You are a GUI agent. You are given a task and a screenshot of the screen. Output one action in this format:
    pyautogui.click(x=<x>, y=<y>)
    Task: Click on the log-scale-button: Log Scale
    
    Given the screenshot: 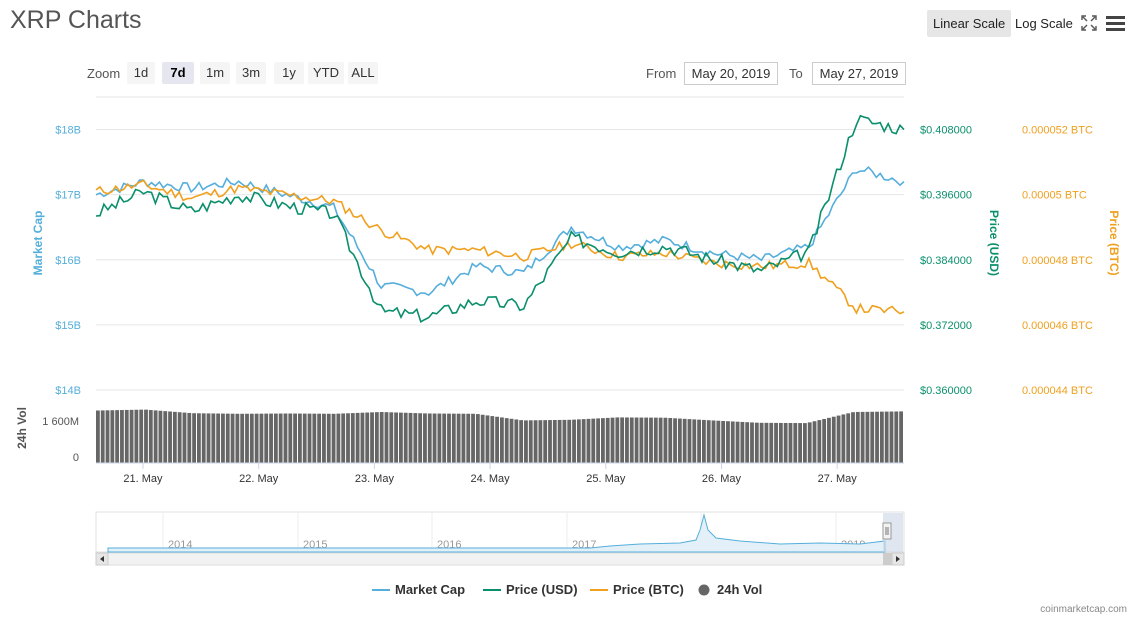 What is the action you would take?
    pyautogui.click(x=1044, y=23)
    